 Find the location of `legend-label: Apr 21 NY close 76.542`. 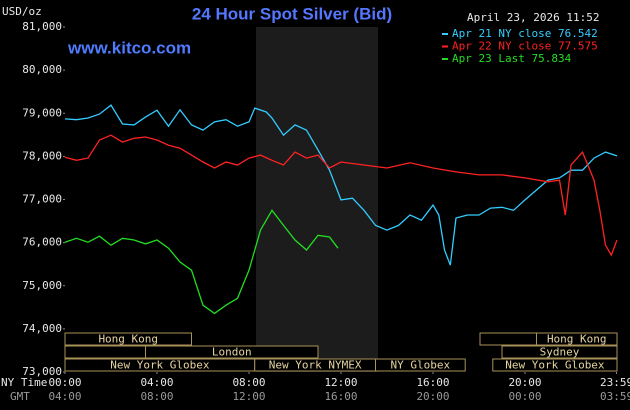

legend-label: Apr 21 NY close 76.542 is located at coordinates (525, 33).